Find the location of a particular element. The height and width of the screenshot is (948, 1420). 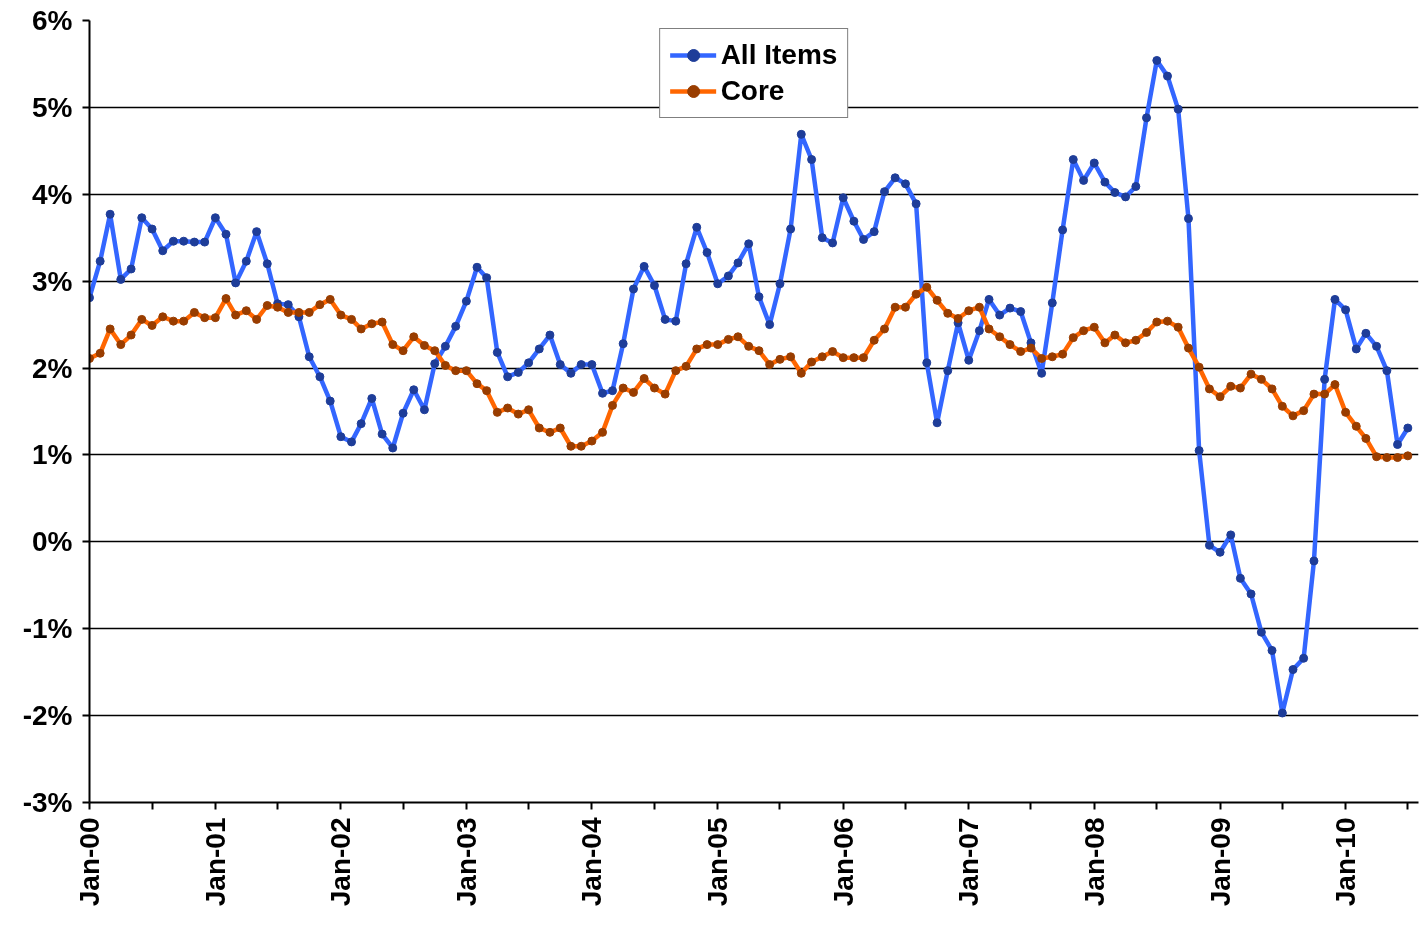

x-tick-label: Jan-07 is located at coordinates (969, 862).